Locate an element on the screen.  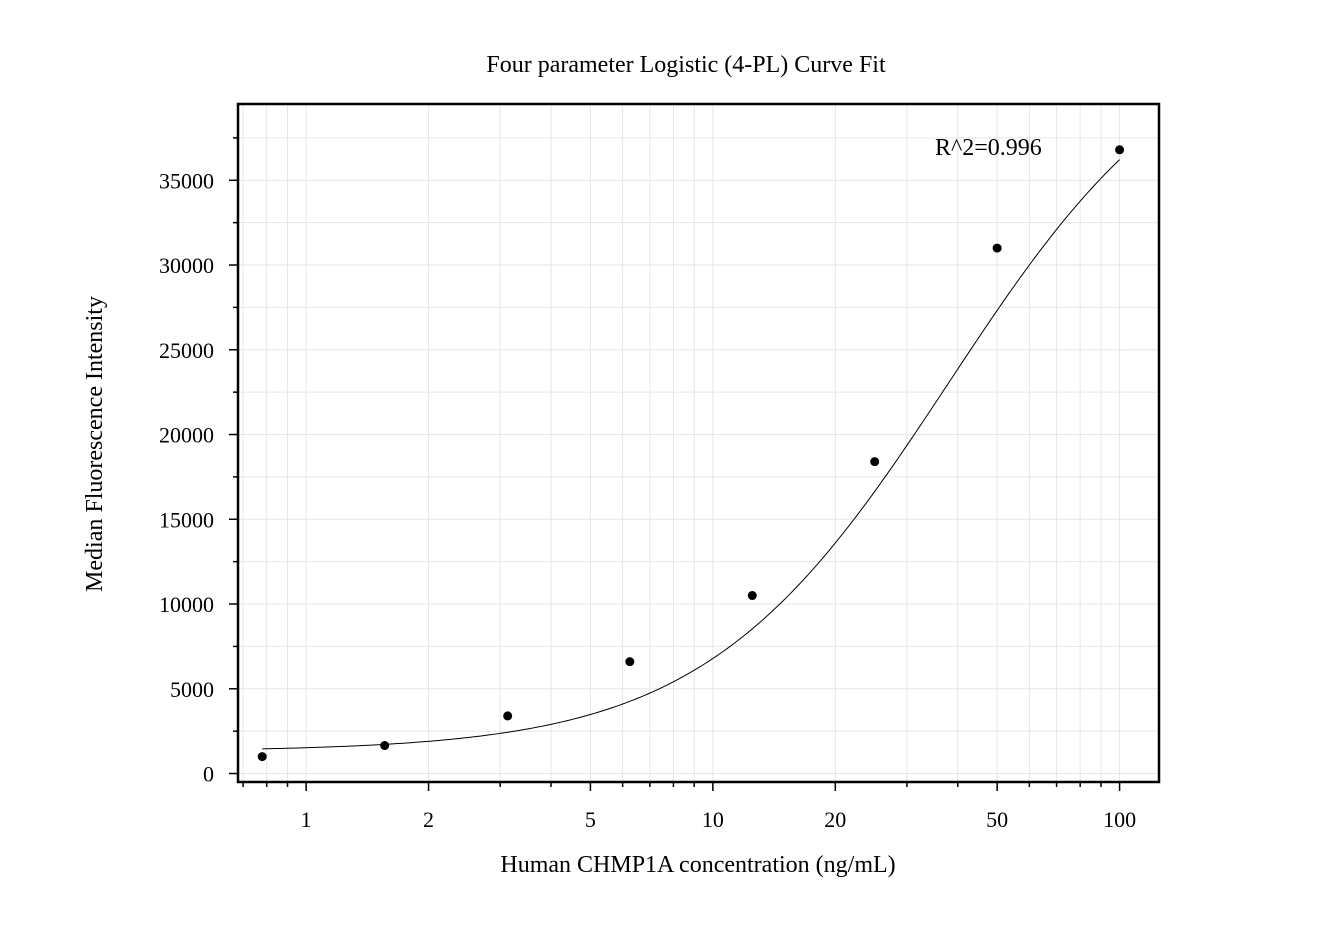
x-tick-label: 5 is located at coordinates (590, 819).